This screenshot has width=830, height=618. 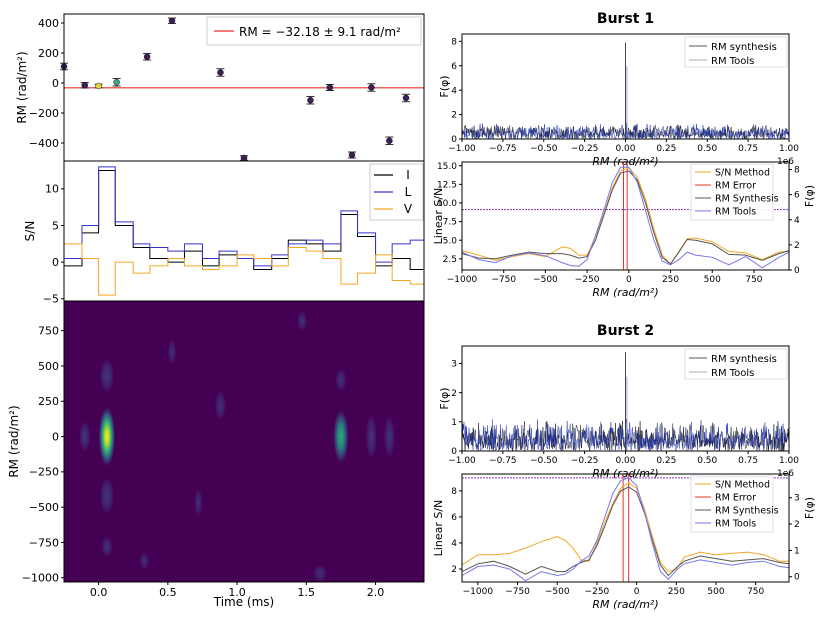 I want to click on wf-xlabel: Time (ms), so click(x=244, y=602).